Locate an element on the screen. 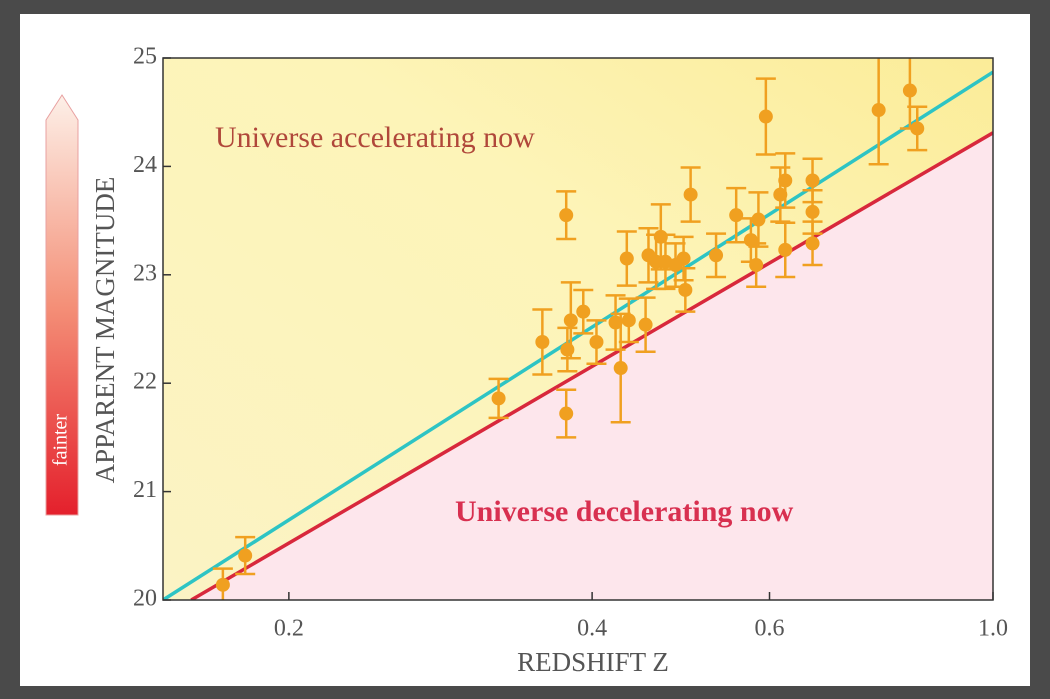 Image resolution: width=1050 pixels, height=699 pixels. x-axis-label: REDSHIFT Z is located at coordinates (593, 662).